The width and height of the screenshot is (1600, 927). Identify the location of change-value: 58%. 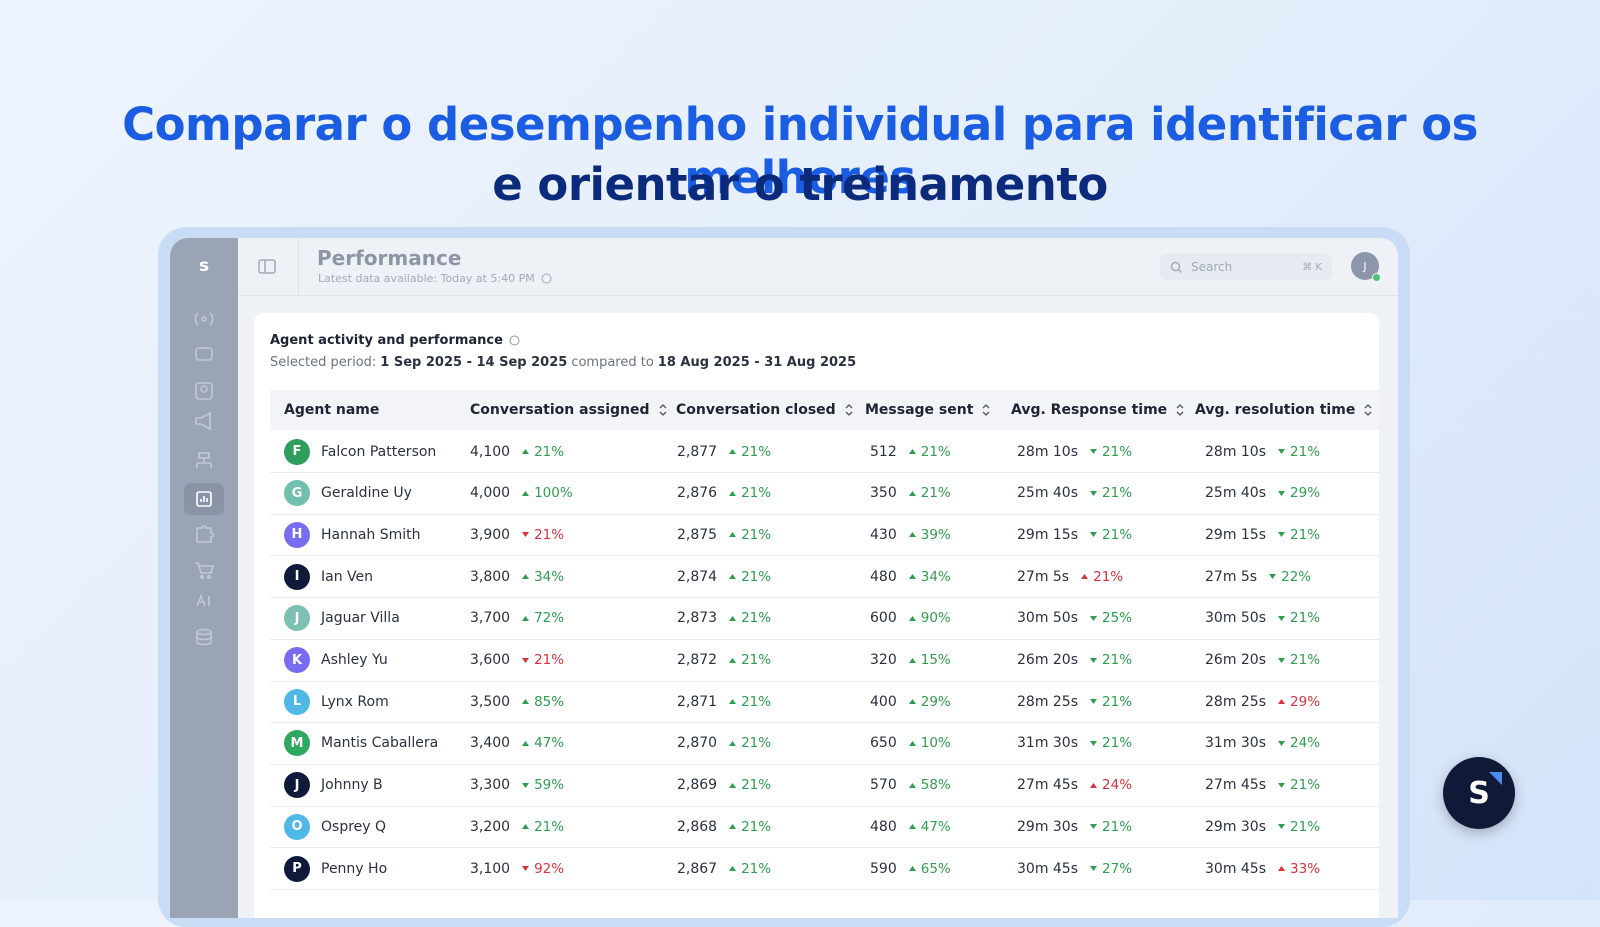
(935, 785).